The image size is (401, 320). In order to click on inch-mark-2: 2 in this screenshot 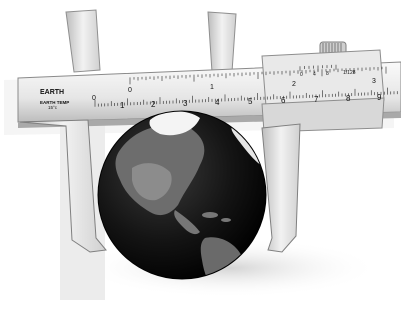, I will do `click(294, 84)`.